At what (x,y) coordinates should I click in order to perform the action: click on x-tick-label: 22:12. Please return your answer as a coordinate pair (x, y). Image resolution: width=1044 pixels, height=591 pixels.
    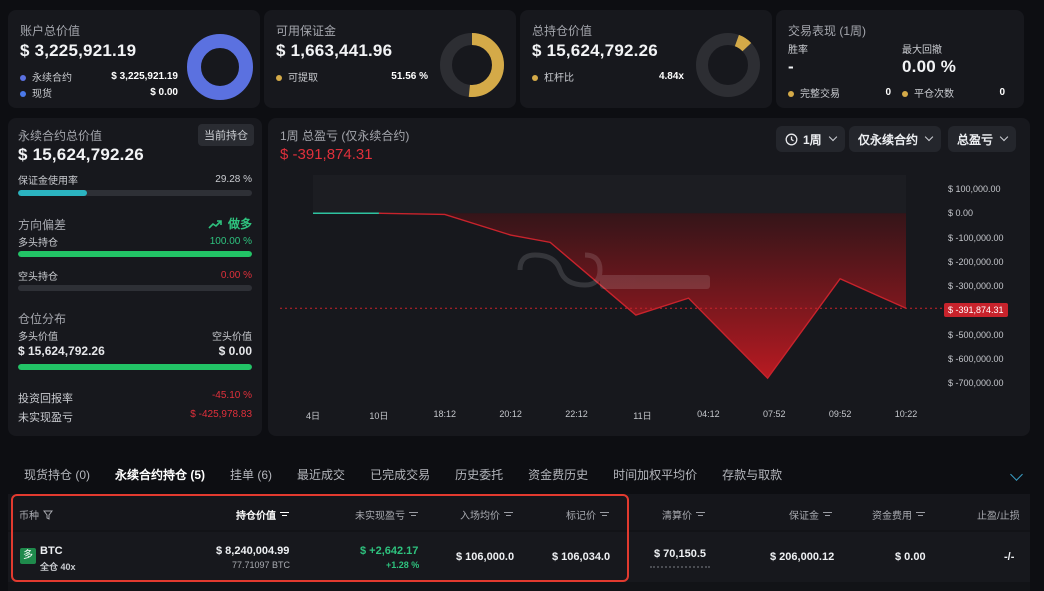
    Looking at the image, I should click on (576, 414).